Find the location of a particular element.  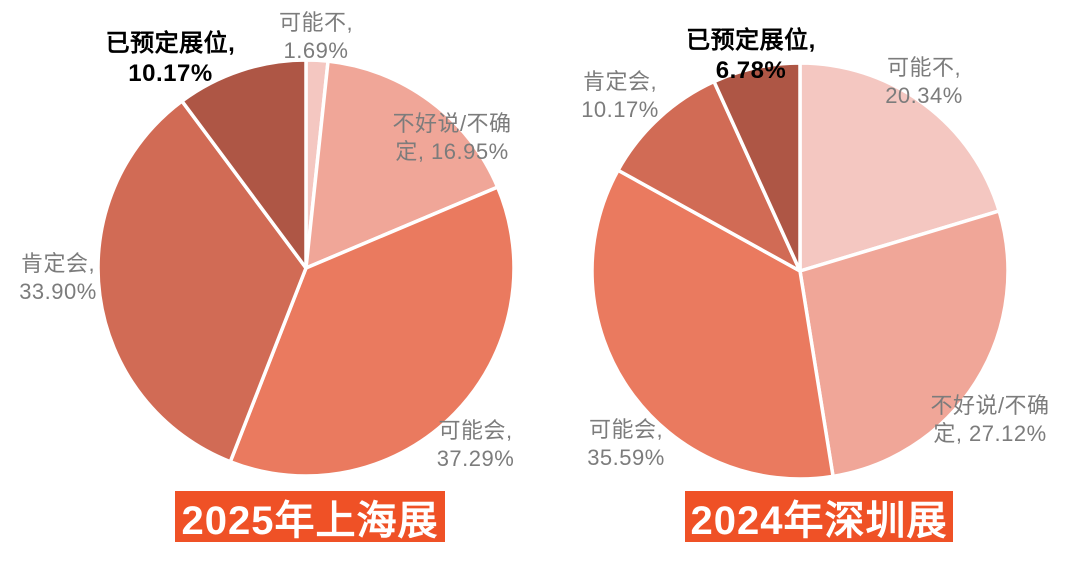

slice-label-肯定会: 肯定会, 33.90% is located at coordinates (58, 278).